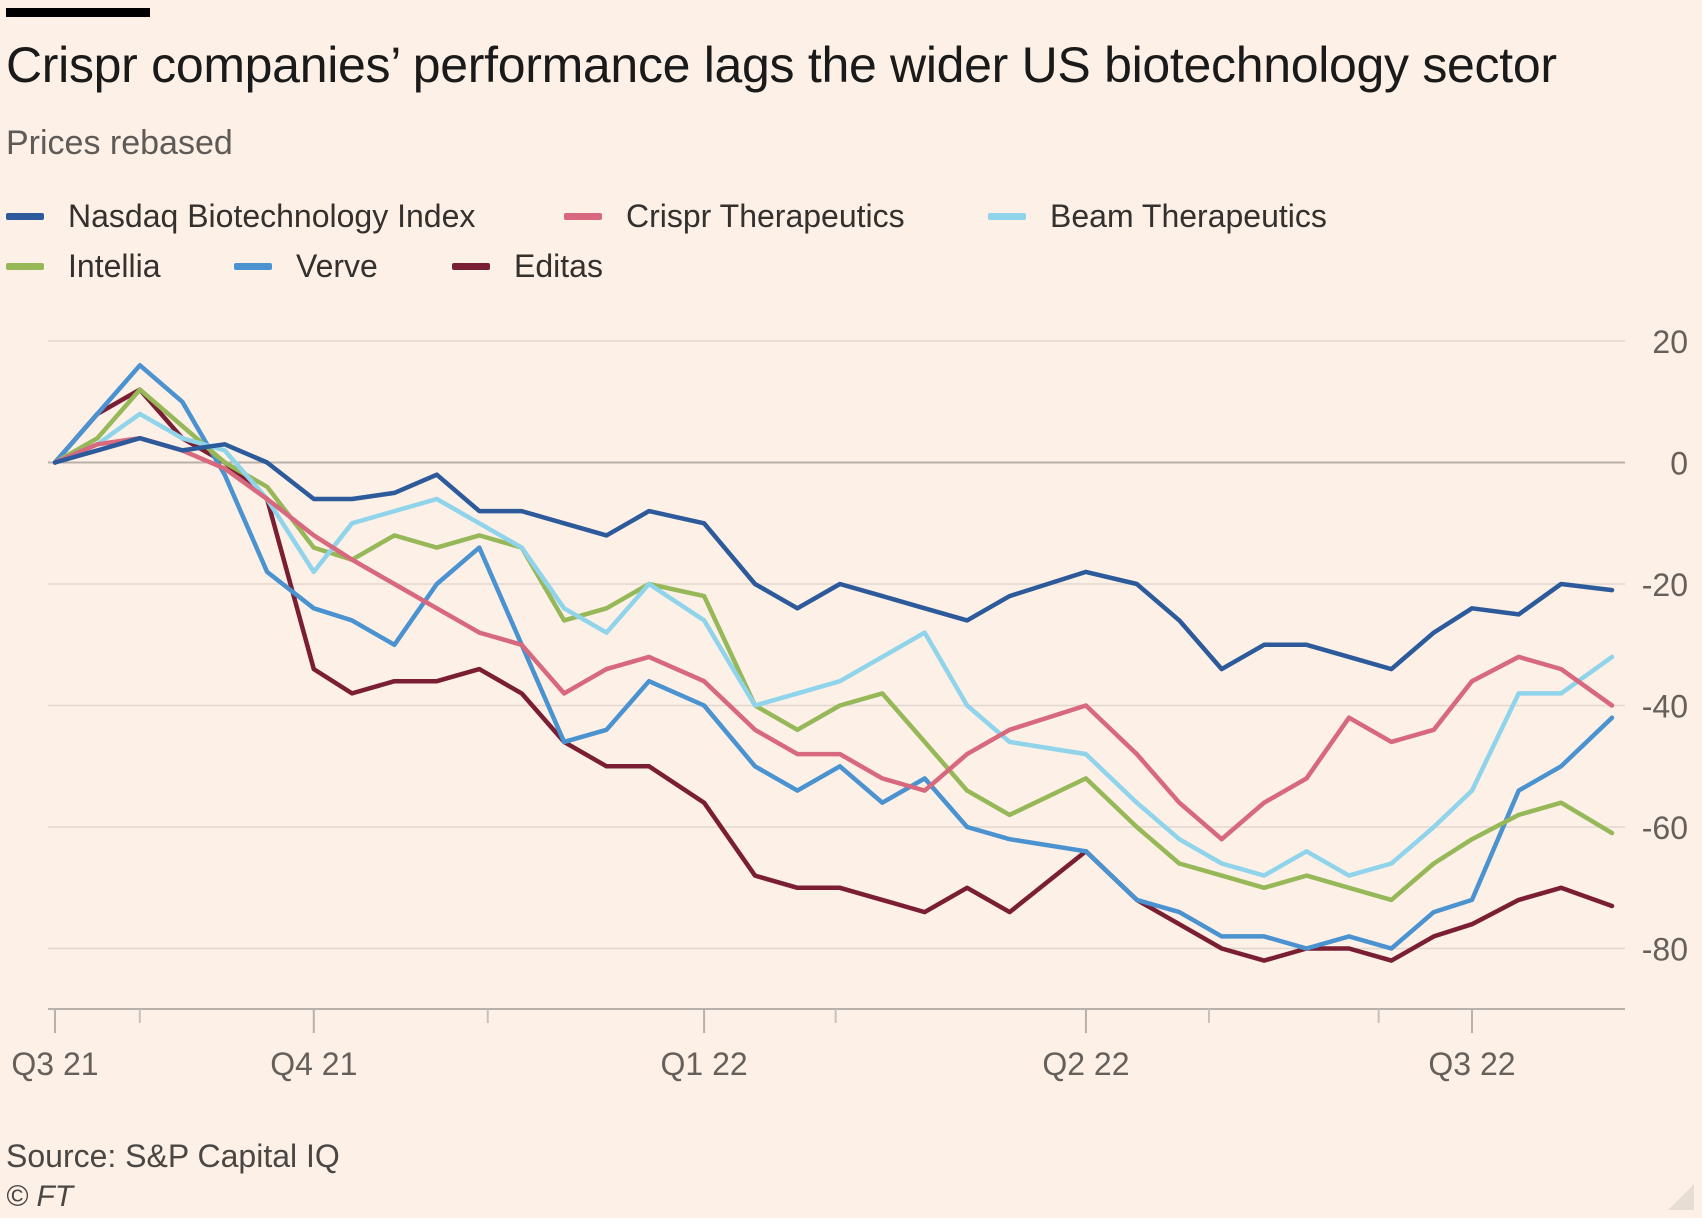 The width and height of the screenshot is (1702, 1218). Describe the element at coordinates (1665, 585) in the screenshot. I see `y-tick-label: -20` at that location.